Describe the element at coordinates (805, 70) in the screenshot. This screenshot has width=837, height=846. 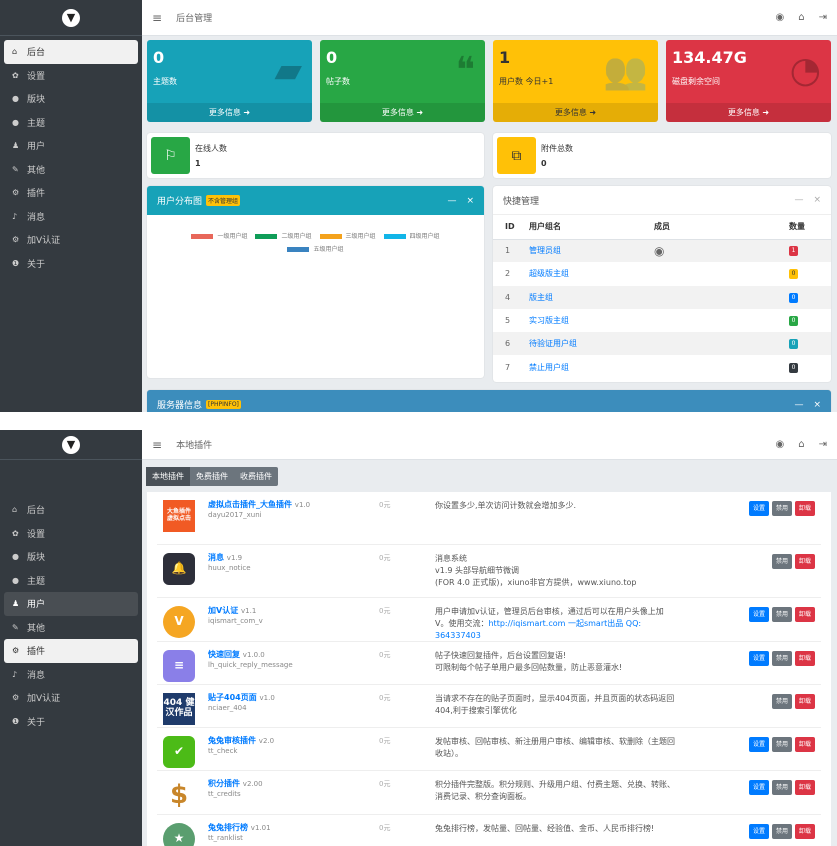
I see `pie-chart-icon: ◔` at that location.